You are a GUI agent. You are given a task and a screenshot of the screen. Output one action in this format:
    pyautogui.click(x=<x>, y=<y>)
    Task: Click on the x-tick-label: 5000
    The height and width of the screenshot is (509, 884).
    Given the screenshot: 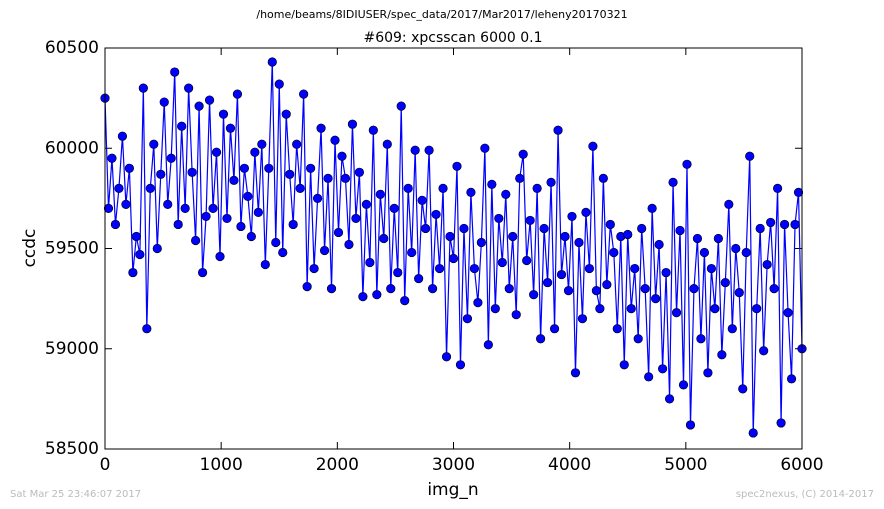 What is the action you would take?
    pyautogui.click(x=685, y=465)
    